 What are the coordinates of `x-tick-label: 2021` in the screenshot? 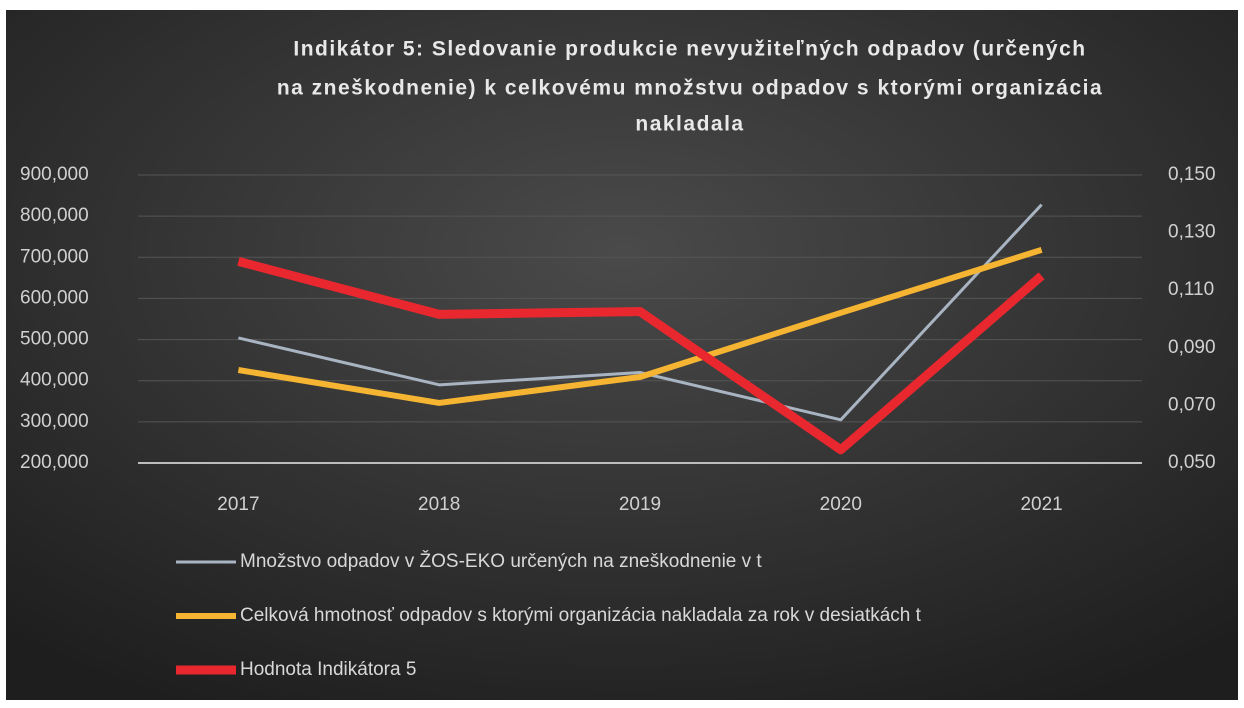 It's located at (1041, 504).